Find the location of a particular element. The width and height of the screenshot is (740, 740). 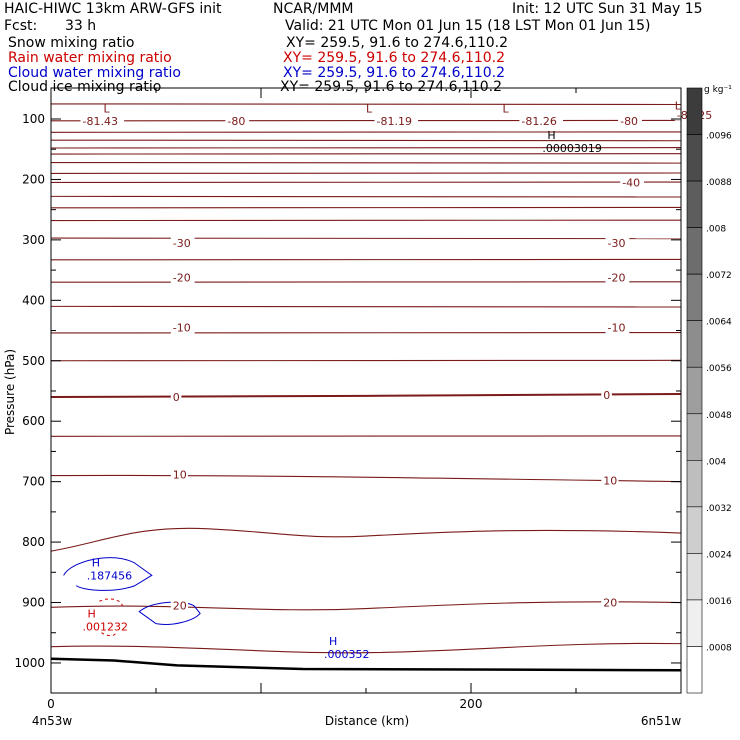

rain-max-marker: H is located at coordinates (92, 614).